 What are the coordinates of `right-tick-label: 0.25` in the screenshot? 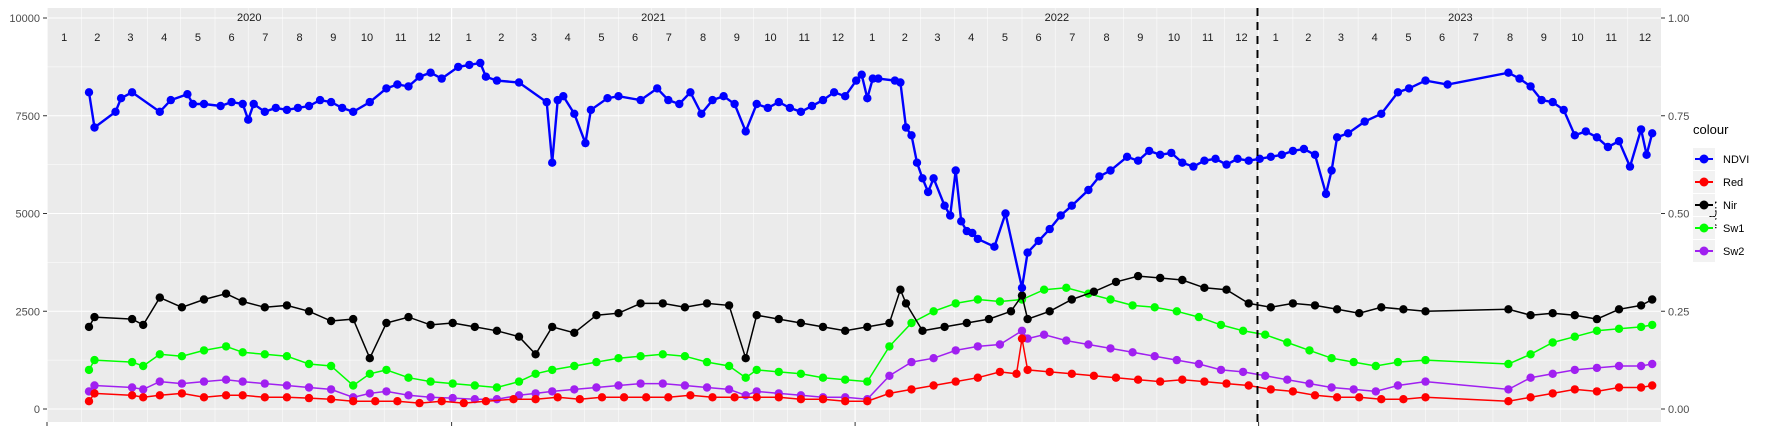 It's located at (1678, 312).